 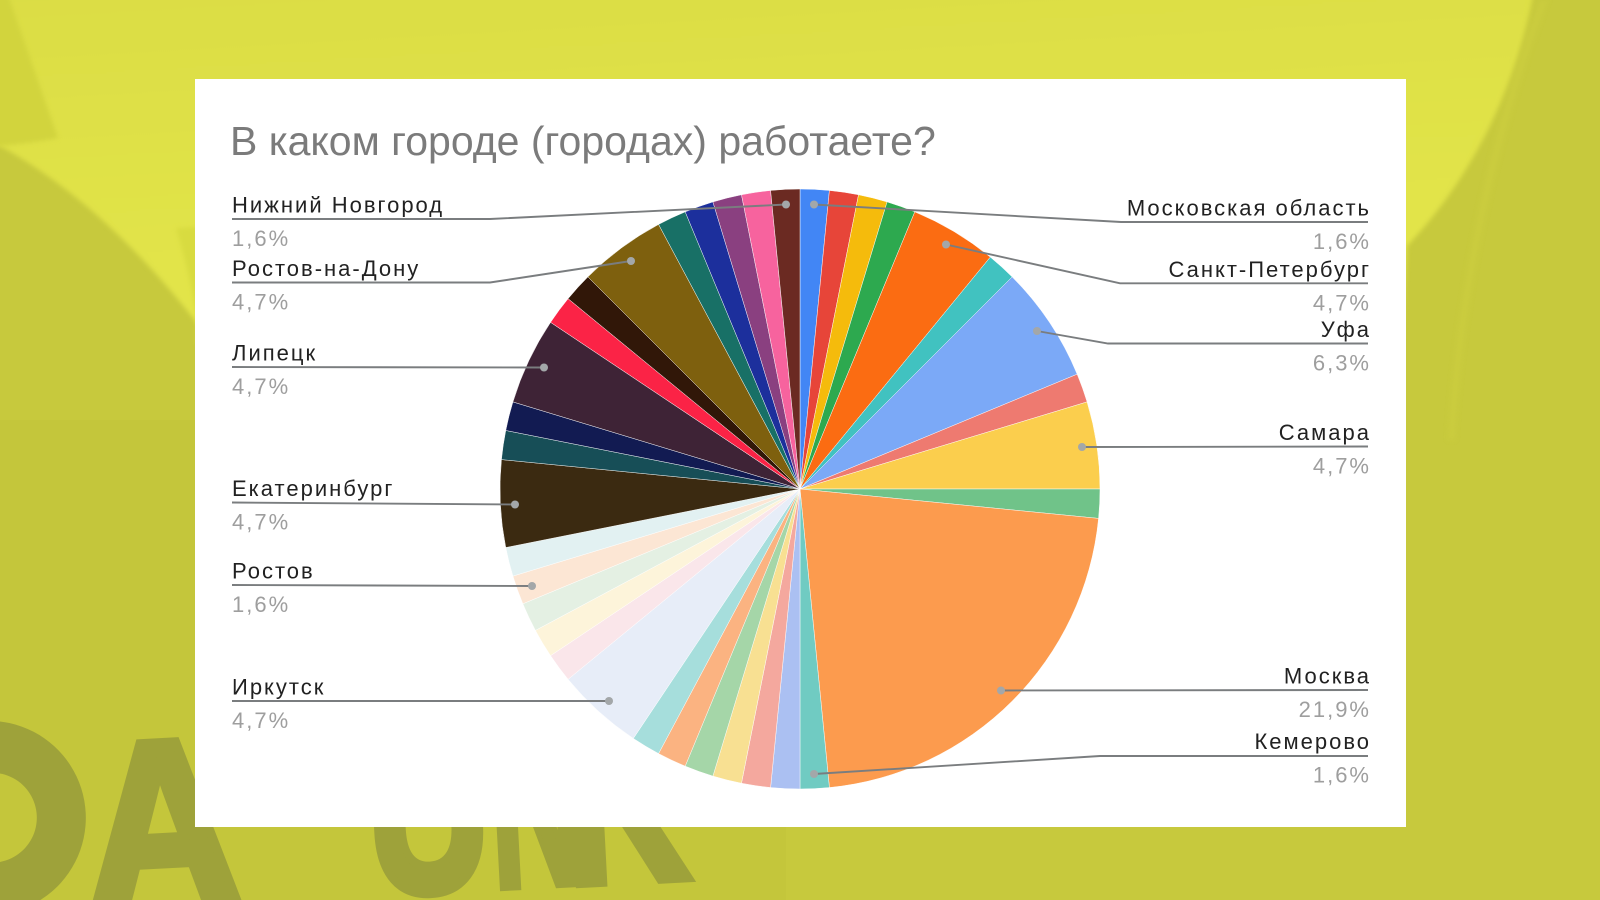 What do you see at coordinates (1269, 269) in the screenshot?
I see `svg-text: Санкт-Петербург` at bounding box center [1269, 269].